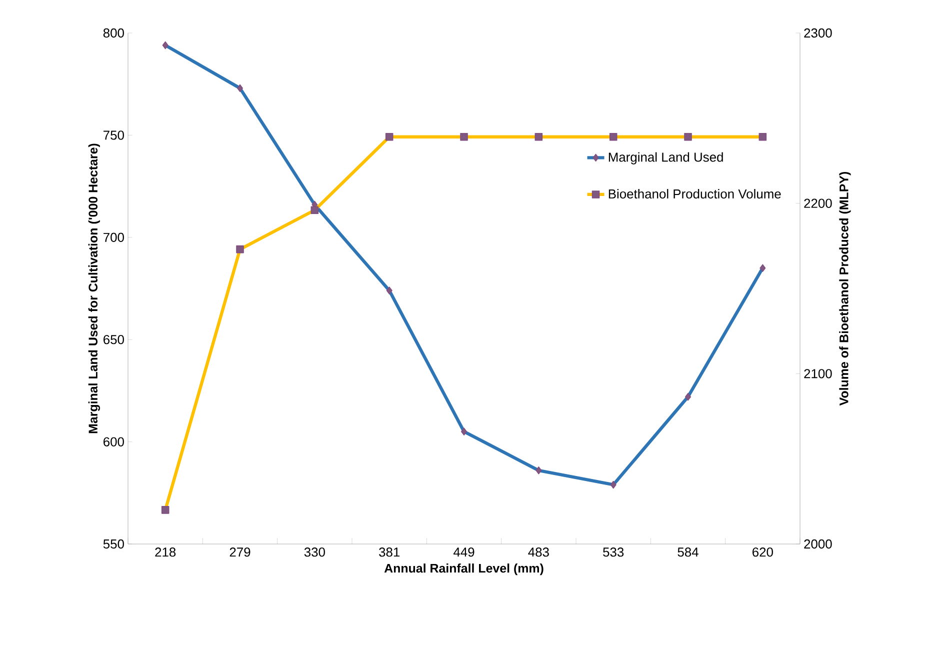 The width and height of the screenshot is (933, 654). Describe the element at coordinates (94, 289) in the screenshot. I see `y-axis-title: Marginal Land Used for Cultivation ('000 Hectare)` at that location.